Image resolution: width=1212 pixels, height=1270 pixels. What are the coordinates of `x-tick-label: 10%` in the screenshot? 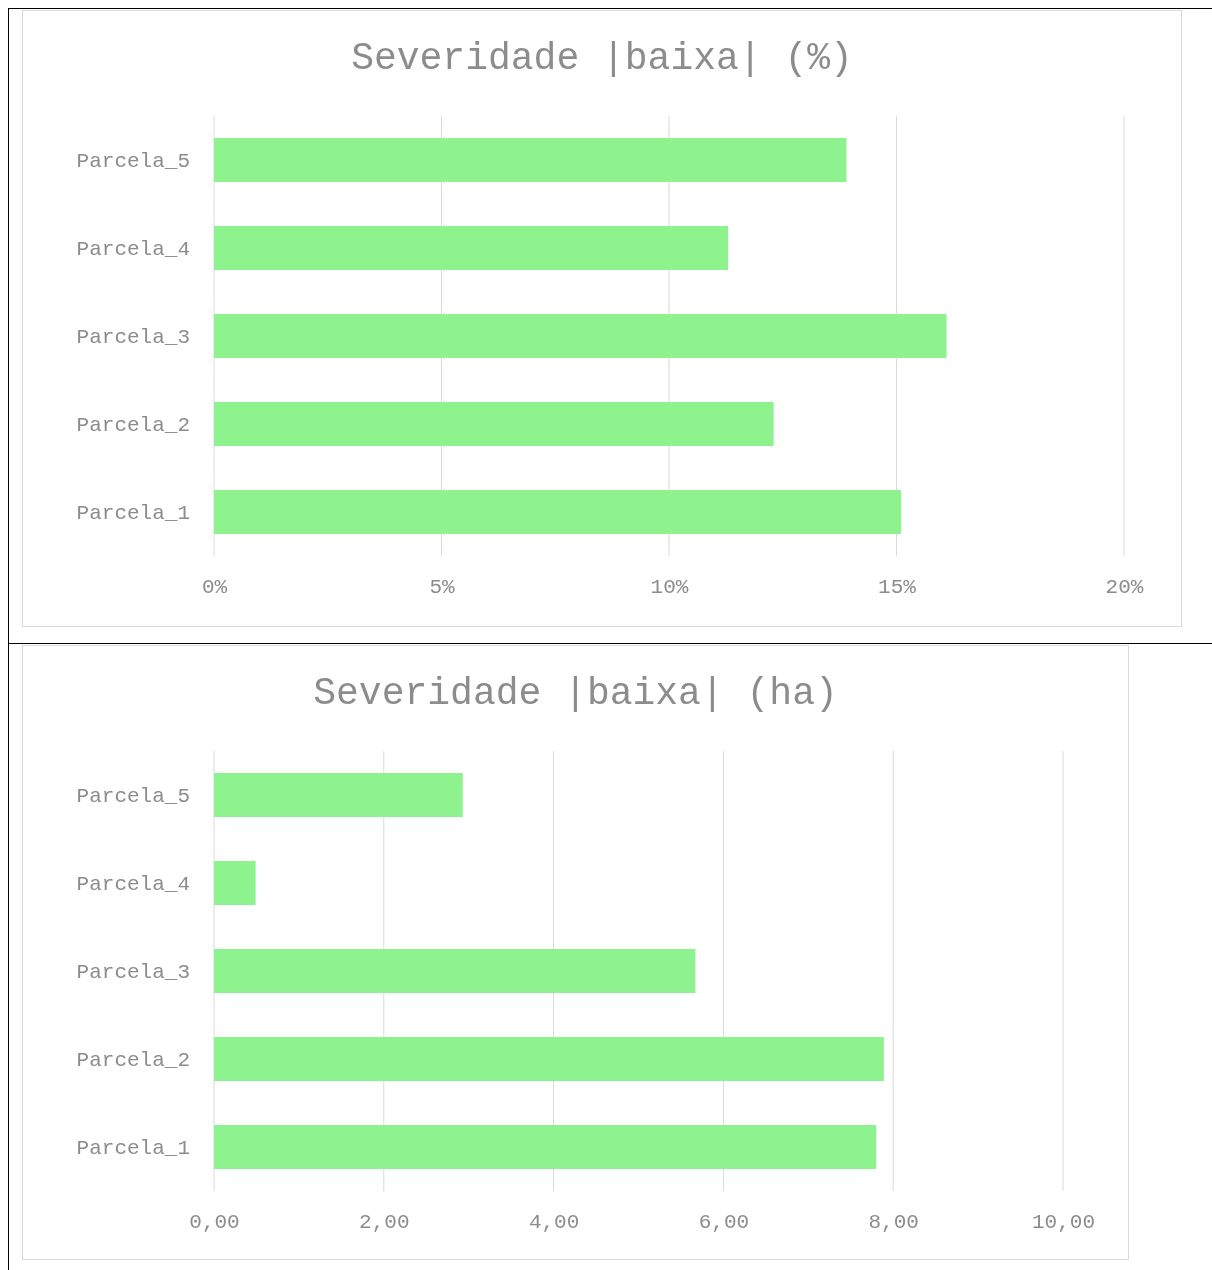 It's located at (669, 587).